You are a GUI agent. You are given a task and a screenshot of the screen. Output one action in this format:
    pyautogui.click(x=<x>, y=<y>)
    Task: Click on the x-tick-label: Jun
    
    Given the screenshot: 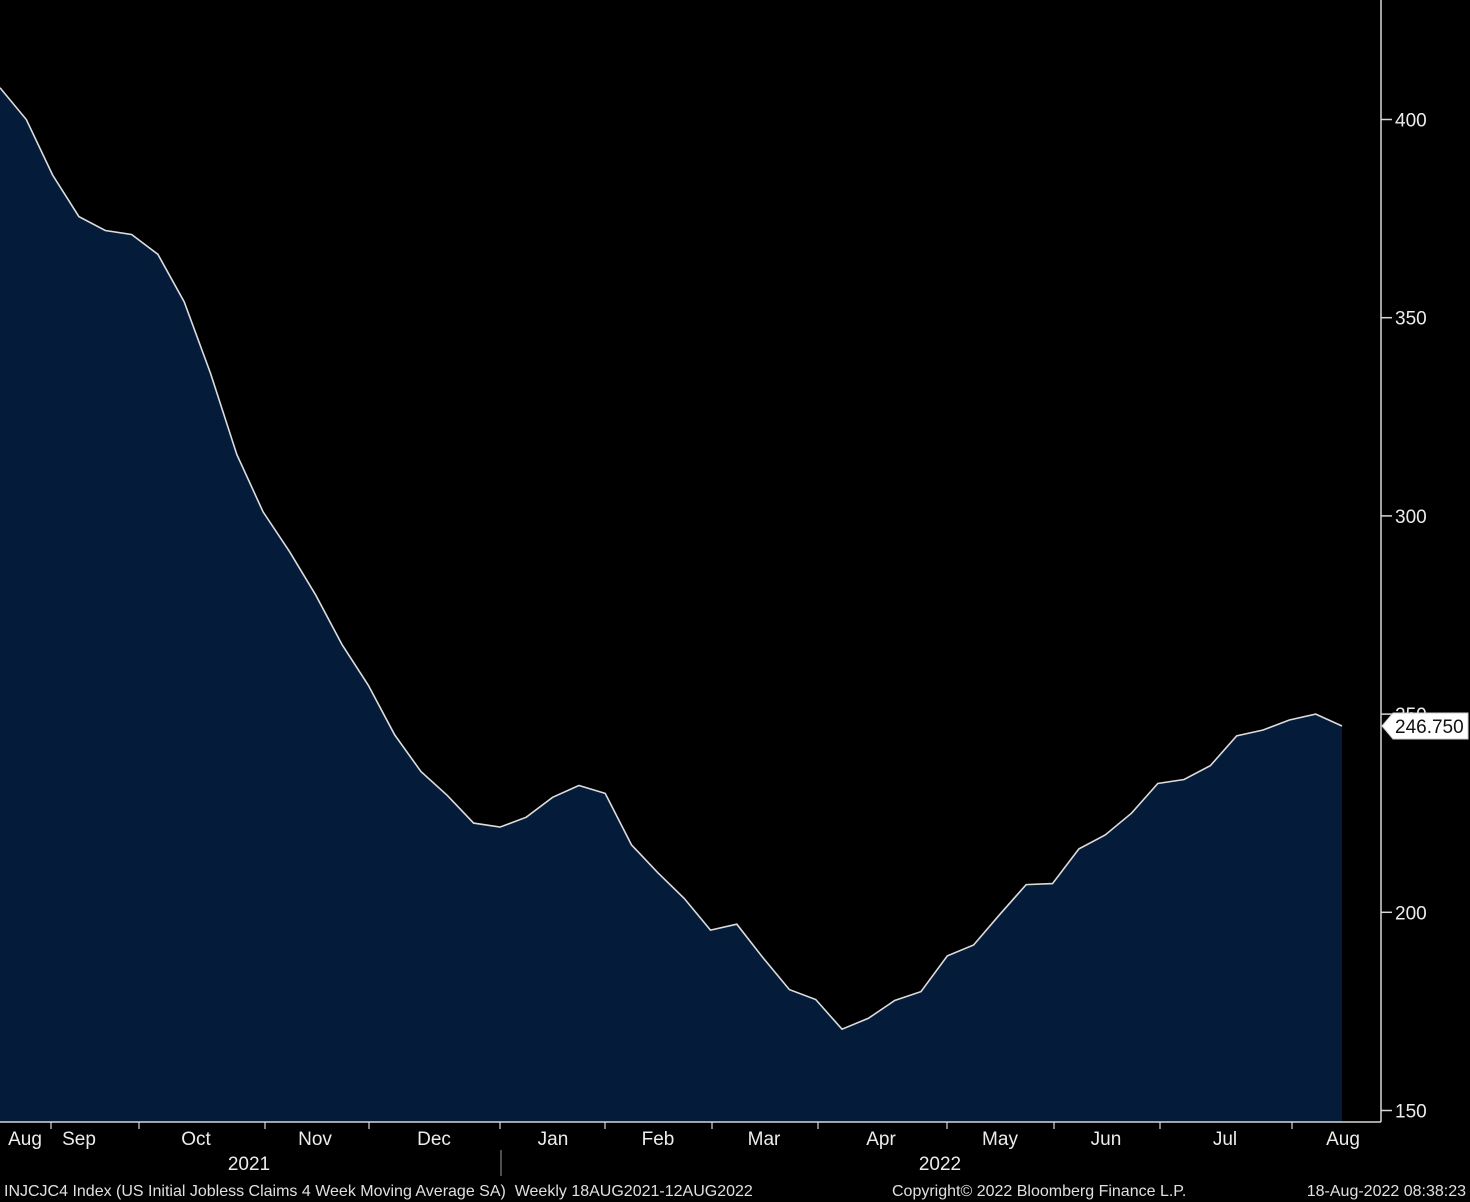 What is the action you would take?
    pyautogui.click(x=1106, y=1139)
    